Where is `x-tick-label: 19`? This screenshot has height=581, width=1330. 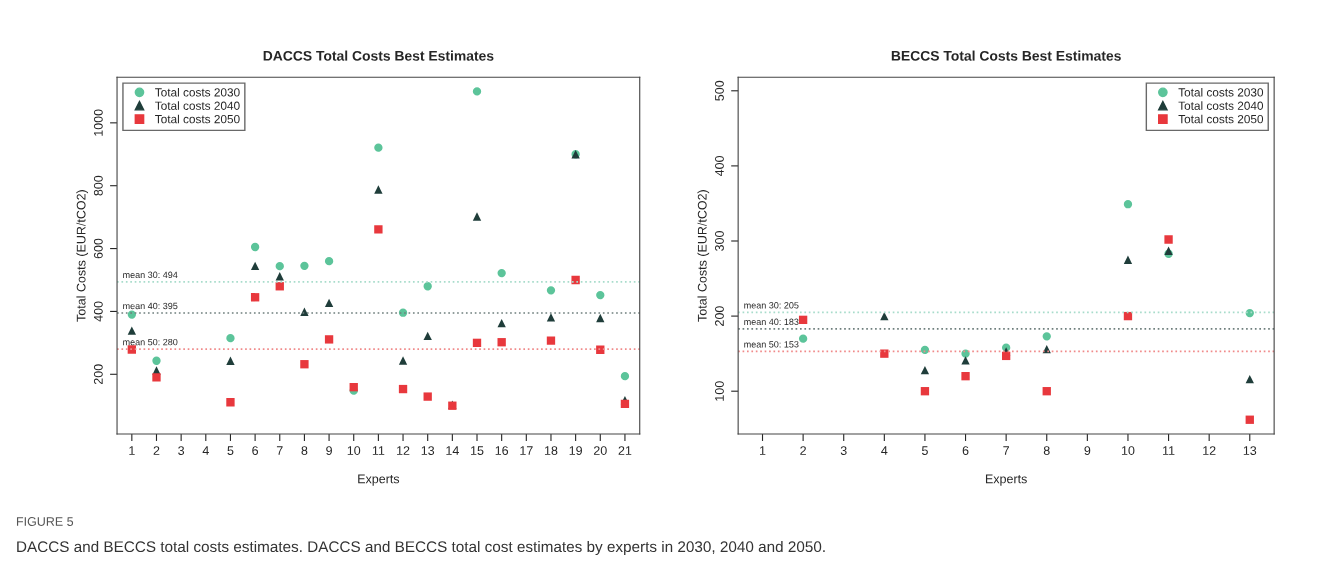 x-tick-label: 19 is located at coordinates (575, 450).